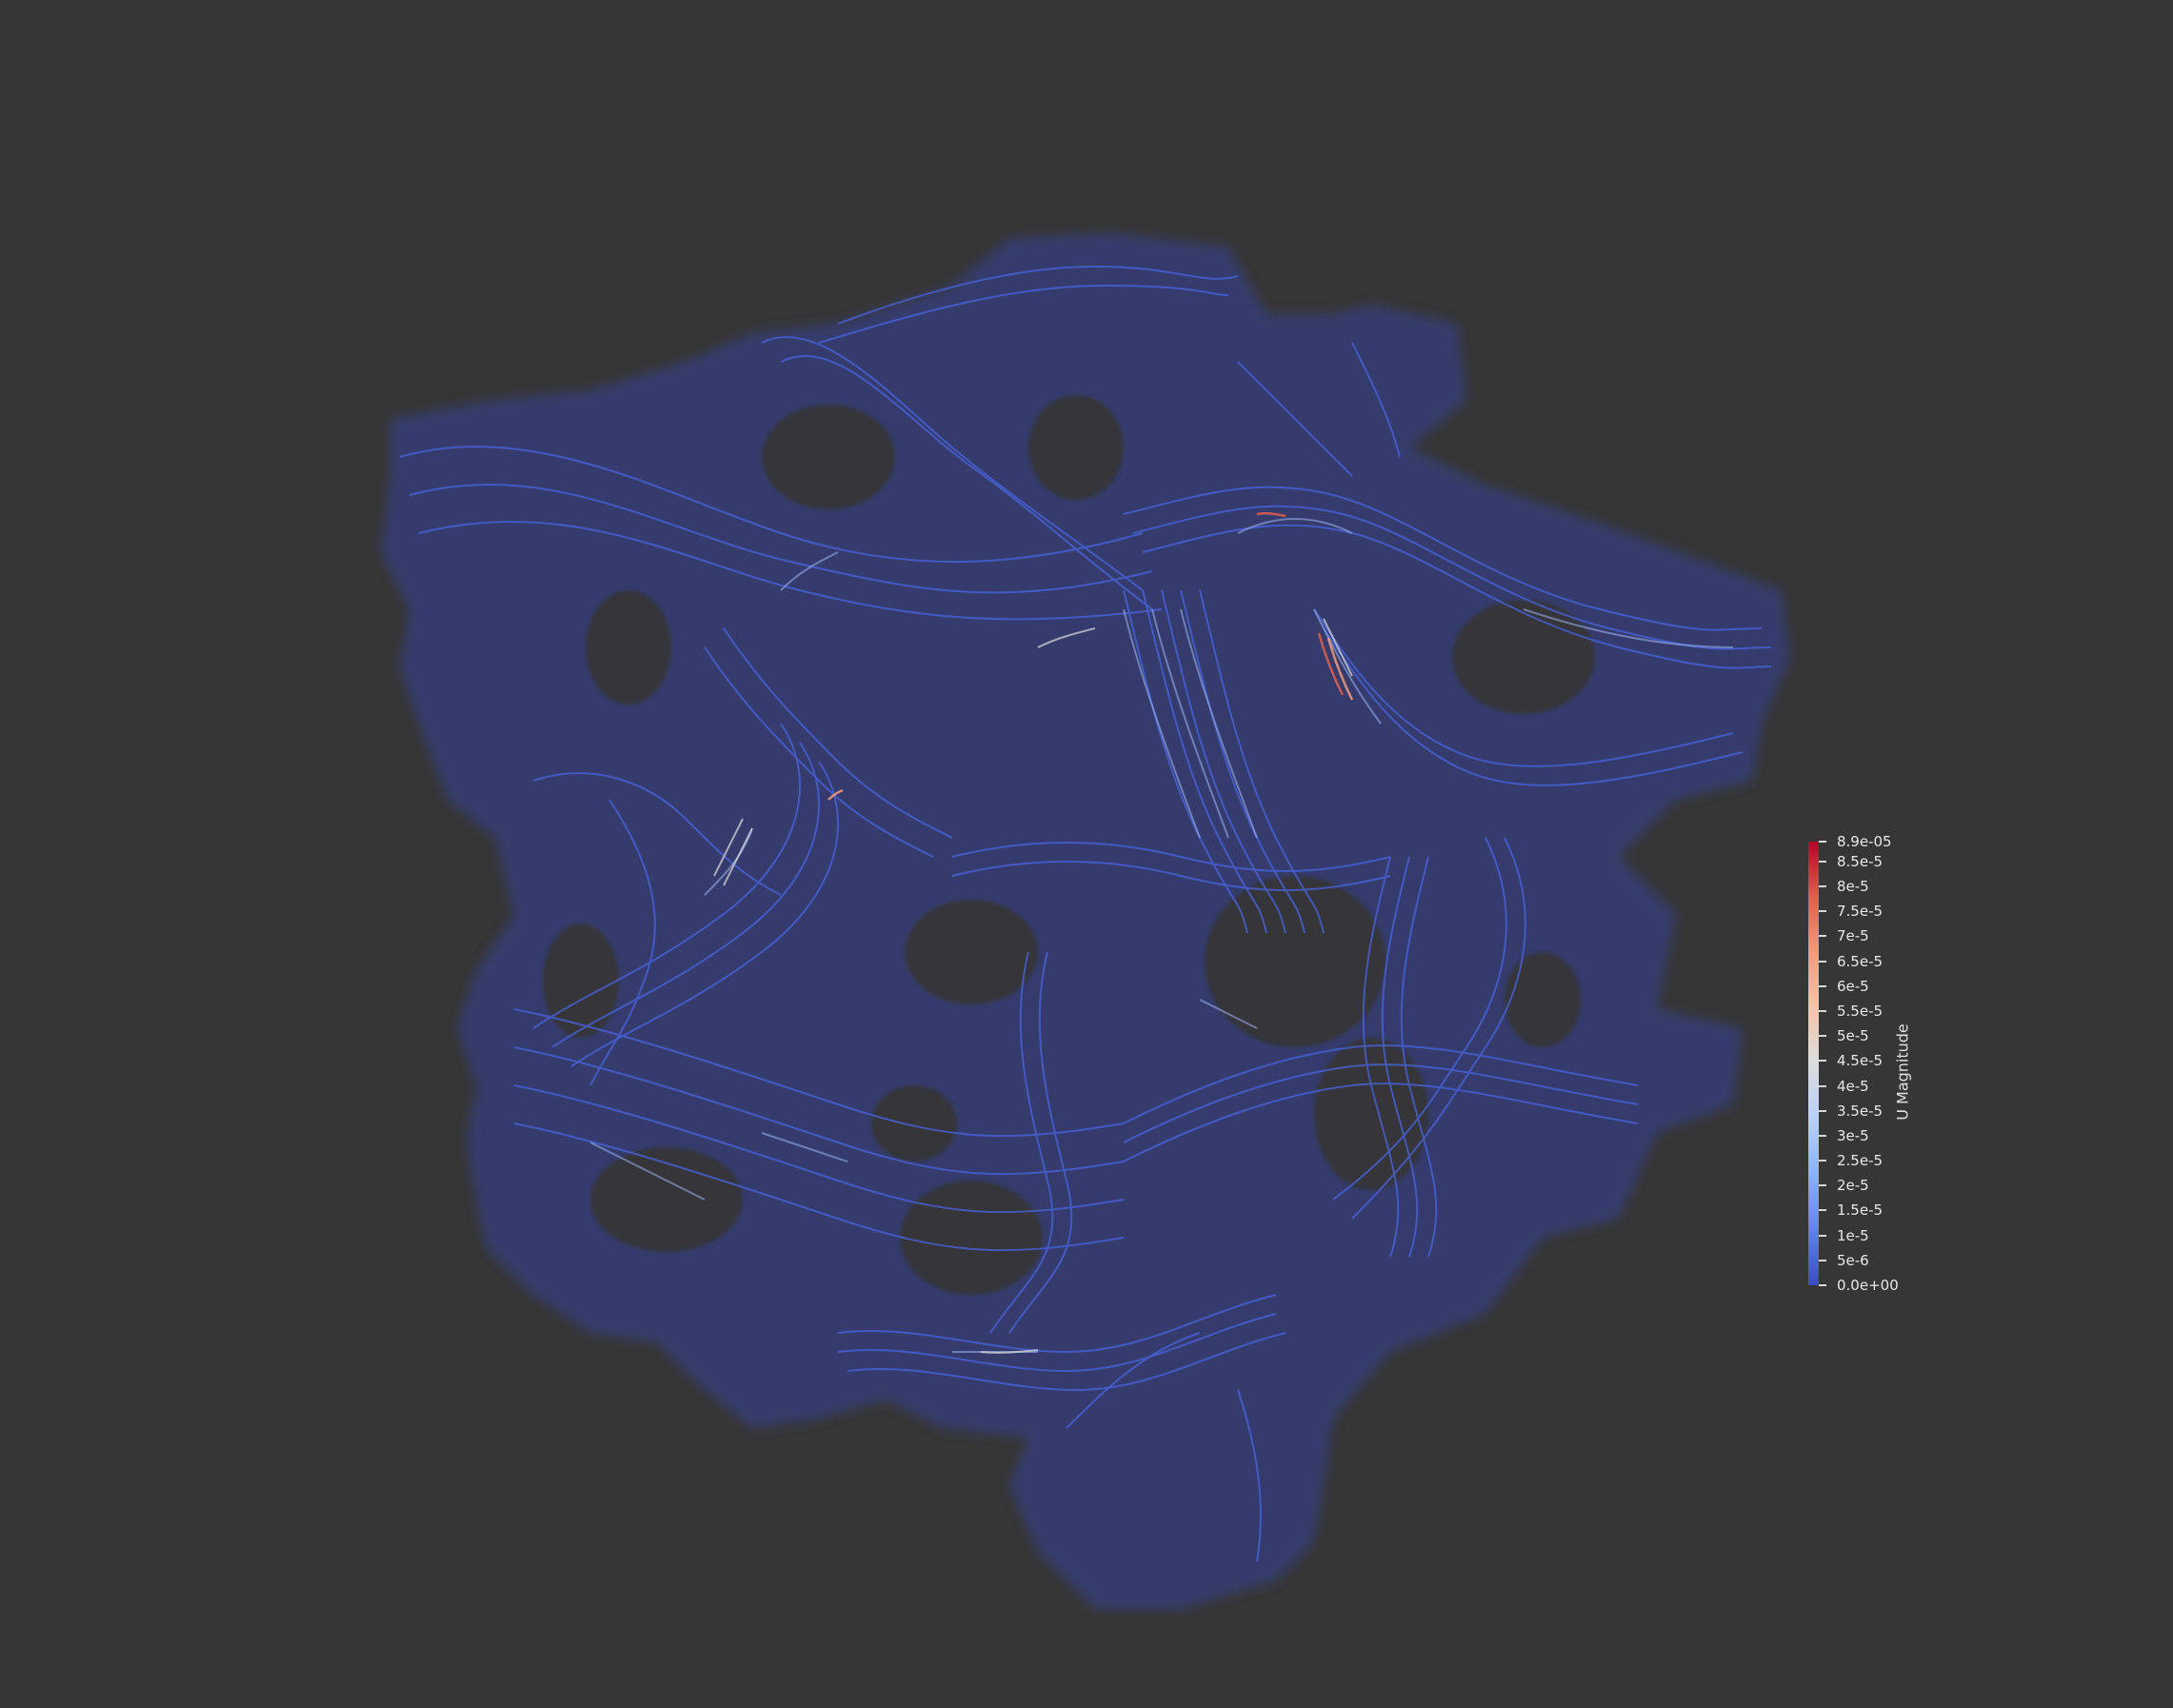  Describe the element at coordinates (1860, 1111) in the screenshot. I see `colorbar-tick-label: 3.5e-5` at that location.